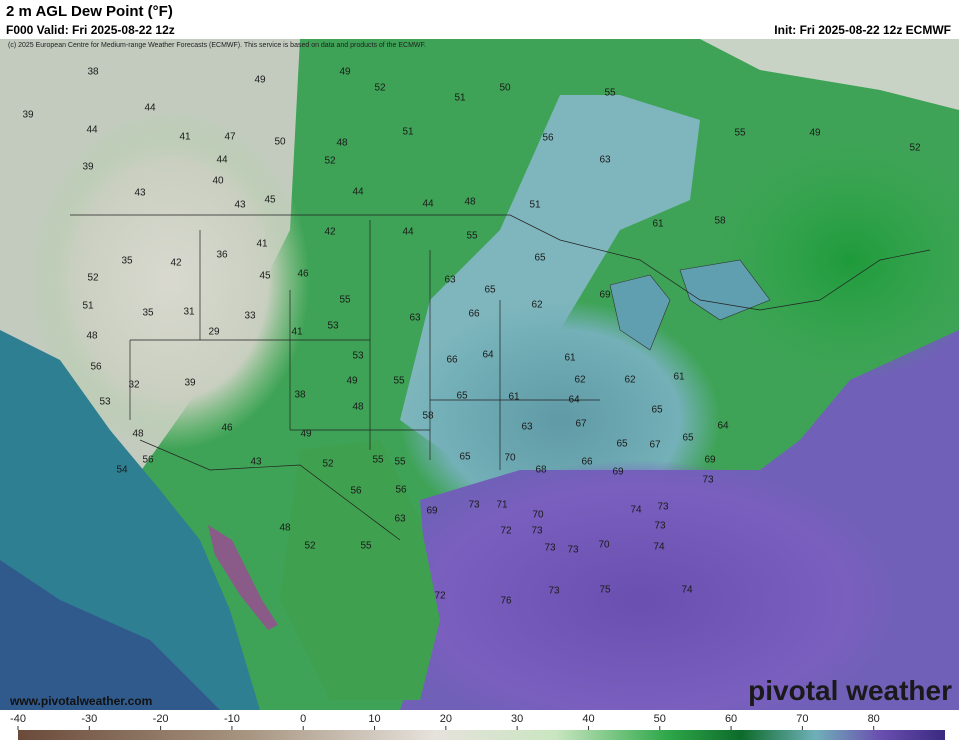 The width and height of the screenshot is (959, 742). Describe the element at coordinates (122, 470) in the screenshot. I see `map-value: 54` at that location.